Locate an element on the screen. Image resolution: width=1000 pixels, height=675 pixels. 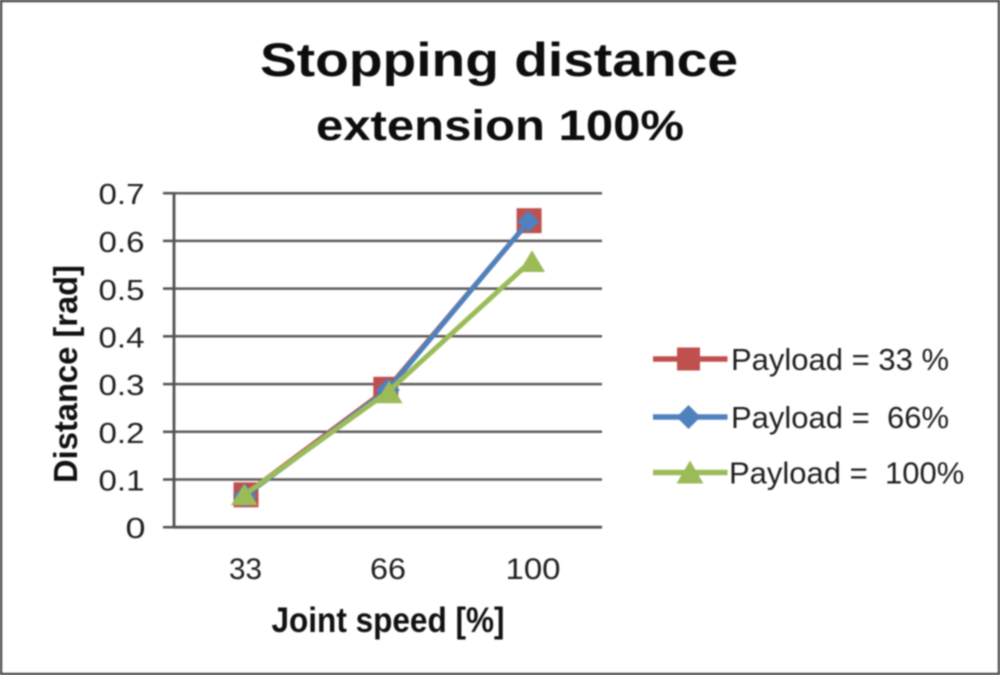
svg-text: Joint speed [%] is located at coordinates (388, 620).